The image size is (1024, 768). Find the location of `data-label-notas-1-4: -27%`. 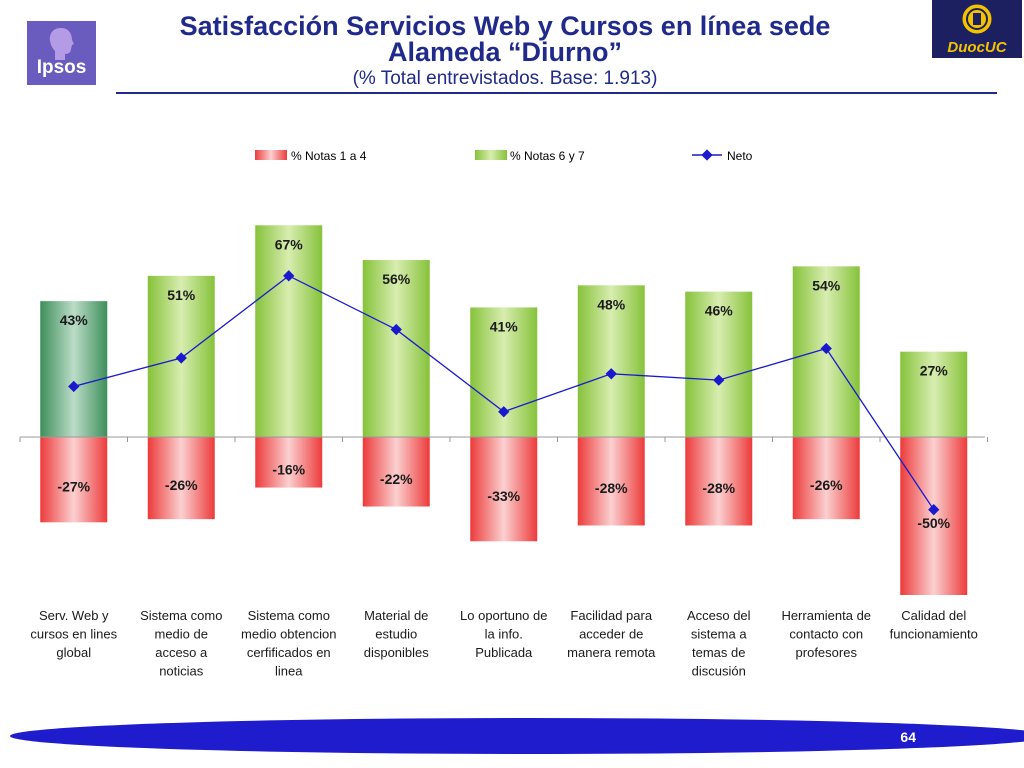

data-label-notas-1-4: -27% is located at coordinates (73, 487).